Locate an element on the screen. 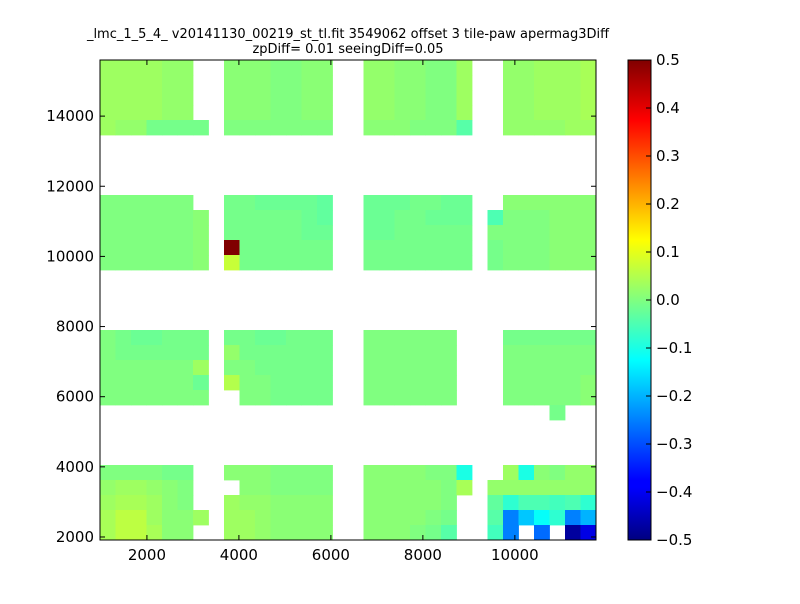 The width and height of the screenshot is (800, 604). colorbar-tick-label: −0.2 is located at coordinates (674, 396).